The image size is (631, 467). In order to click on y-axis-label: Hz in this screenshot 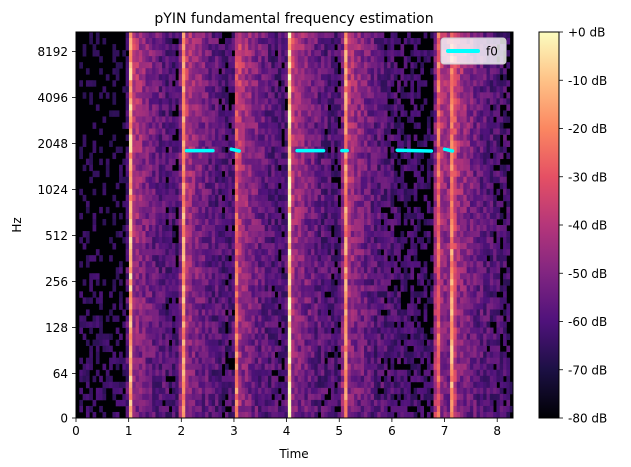, I will do `click(17, 224)`.